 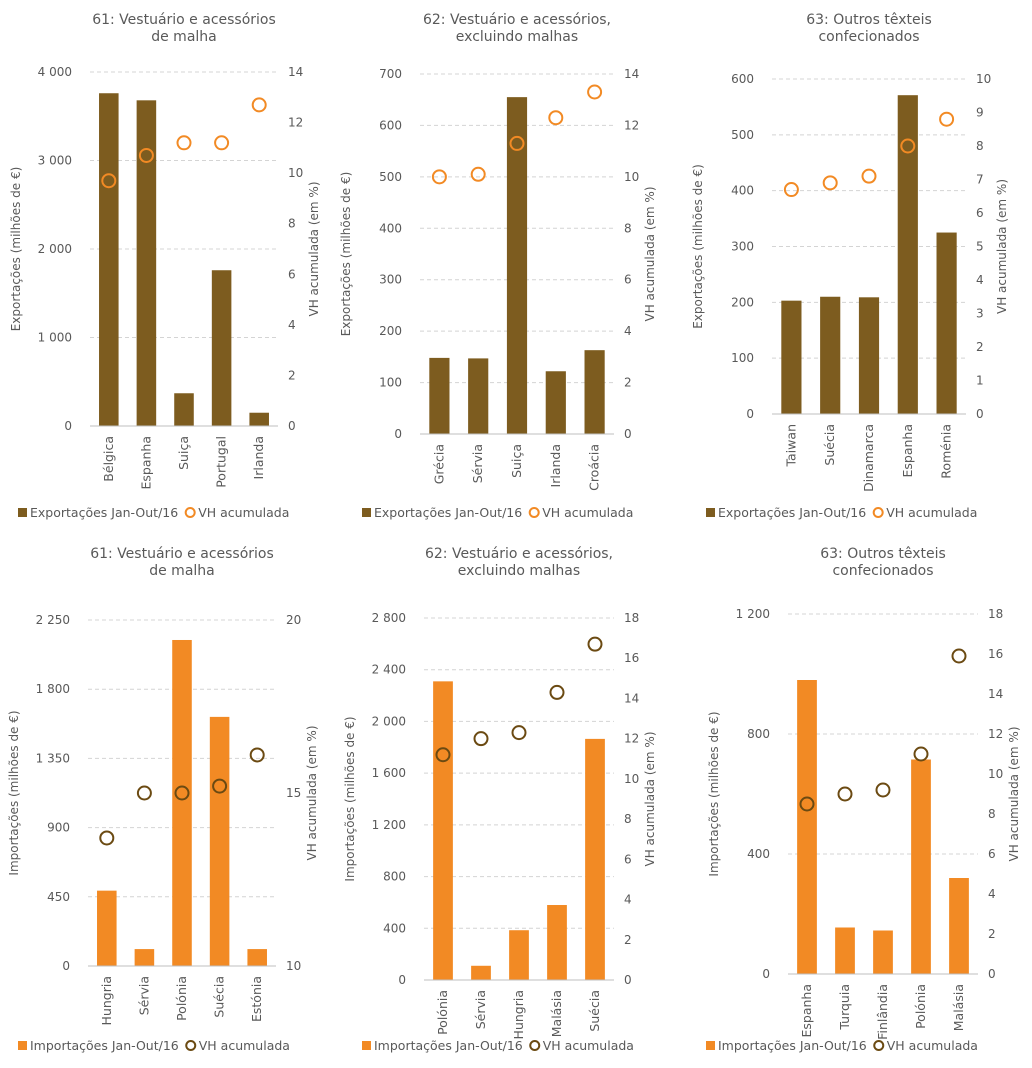 I want to click on y-tick-label: 500, so click(x=390, y=177).